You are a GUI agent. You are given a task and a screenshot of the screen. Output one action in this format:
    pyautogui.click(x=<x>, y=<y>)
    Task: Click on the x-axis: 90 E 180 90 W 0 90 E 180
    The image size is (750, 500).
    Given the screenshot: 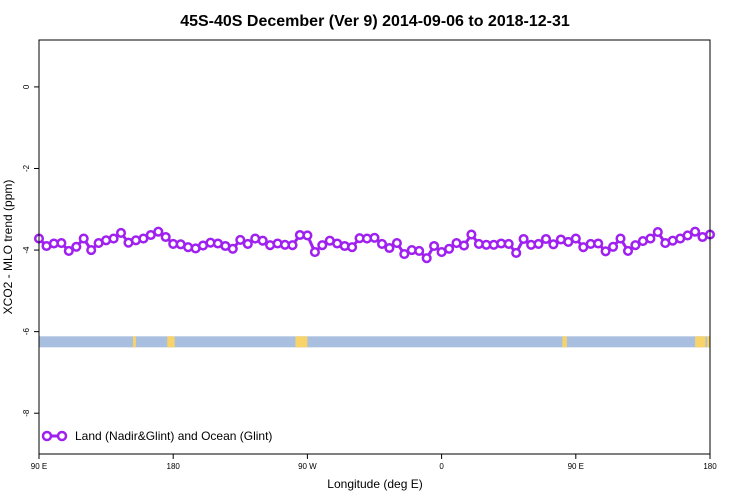 What is the action you would take?
    pyautogui.click(x=374, y=462)
    